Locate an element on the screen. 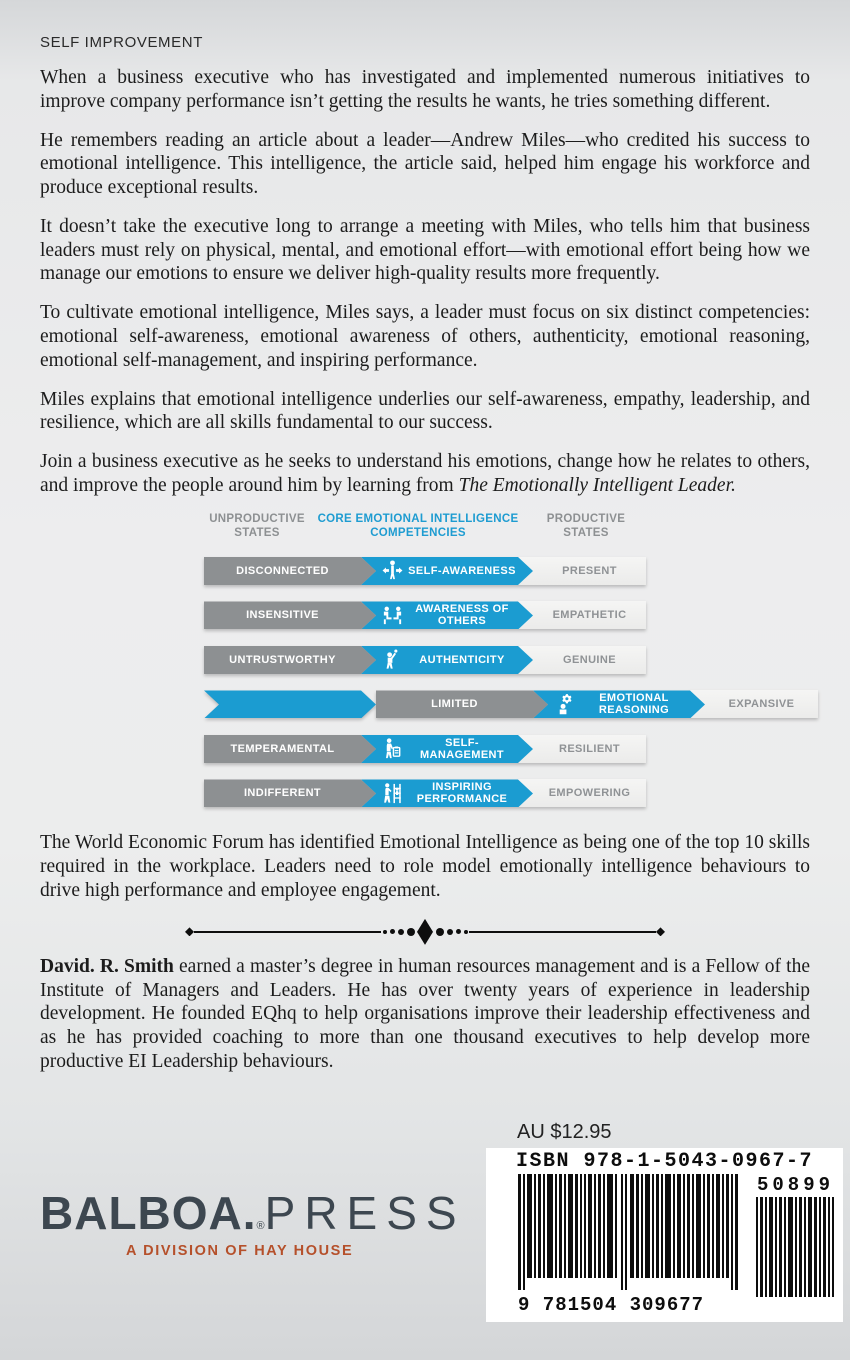  supplemental-bars-icon is located at coordinates (795, 1247).